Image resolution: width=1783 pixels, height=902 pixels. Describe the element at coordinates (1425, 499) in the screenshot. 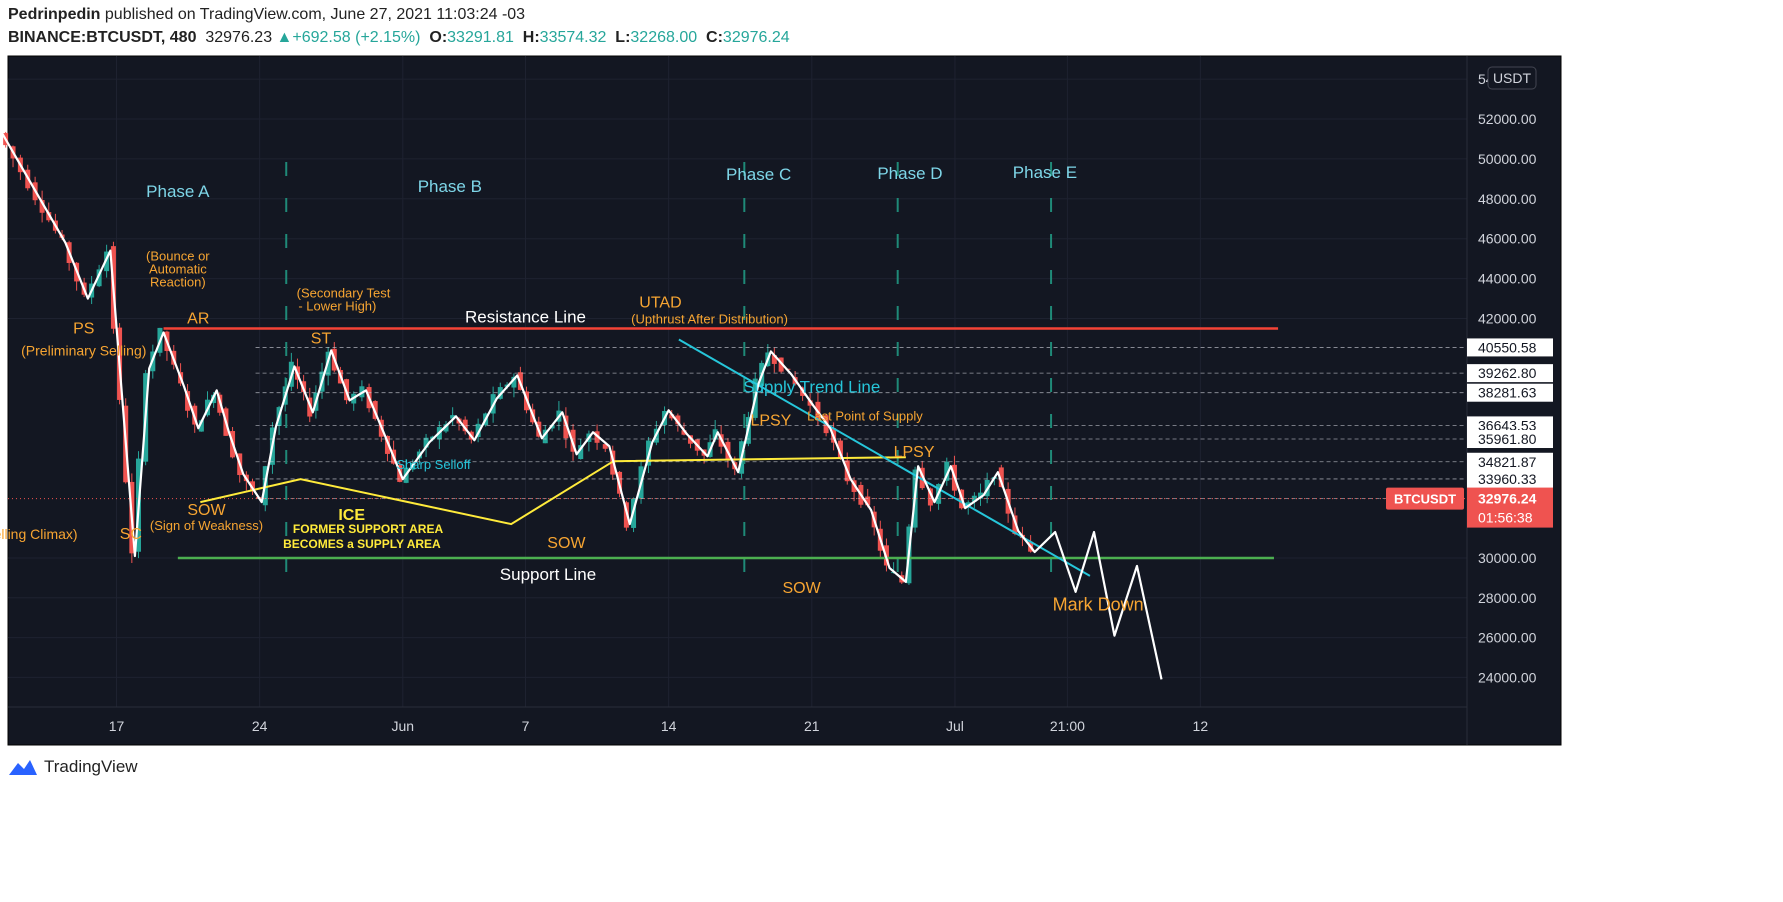

I see `symbol-badge-label: BTCUSDT` at that location.